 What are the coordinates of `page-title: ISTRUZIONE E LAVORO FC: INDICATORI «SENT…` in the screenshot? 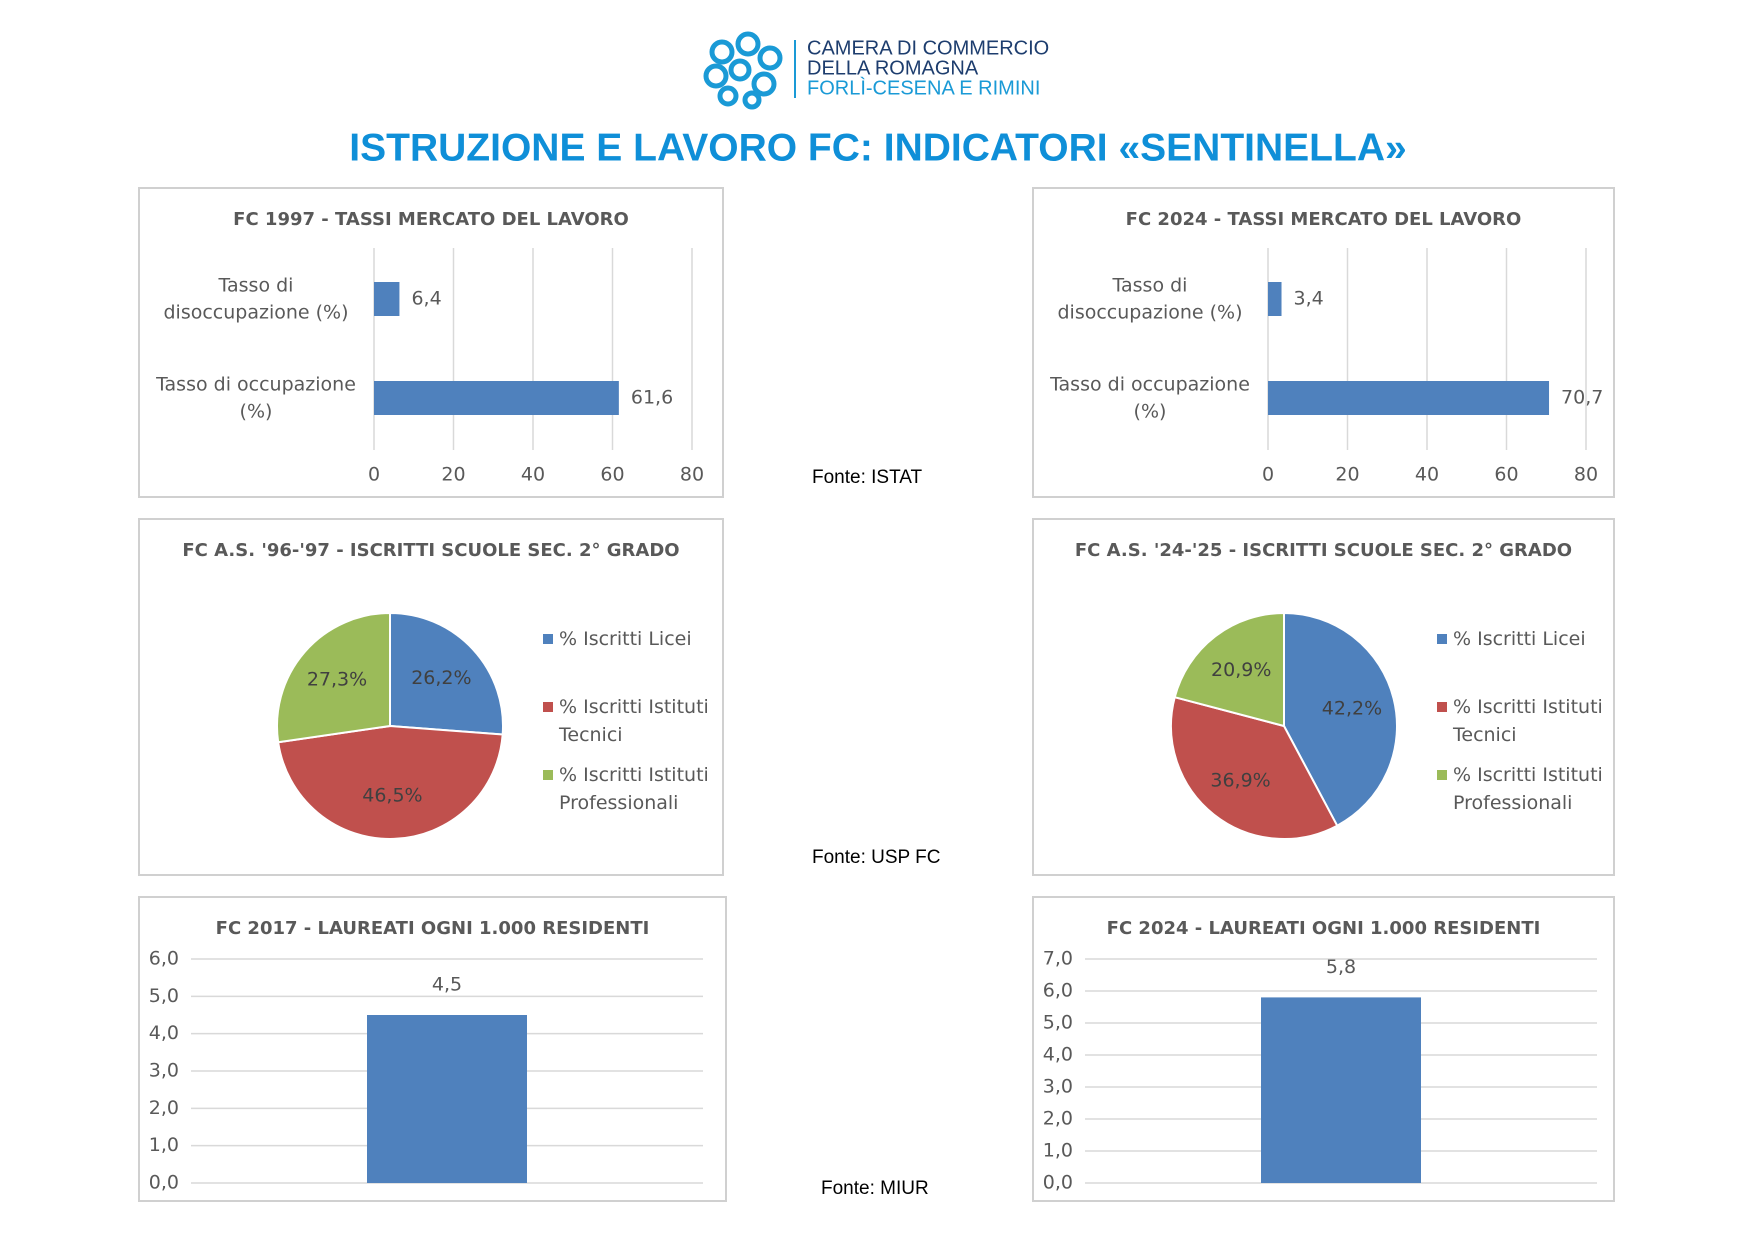 It's located at (877, 147).